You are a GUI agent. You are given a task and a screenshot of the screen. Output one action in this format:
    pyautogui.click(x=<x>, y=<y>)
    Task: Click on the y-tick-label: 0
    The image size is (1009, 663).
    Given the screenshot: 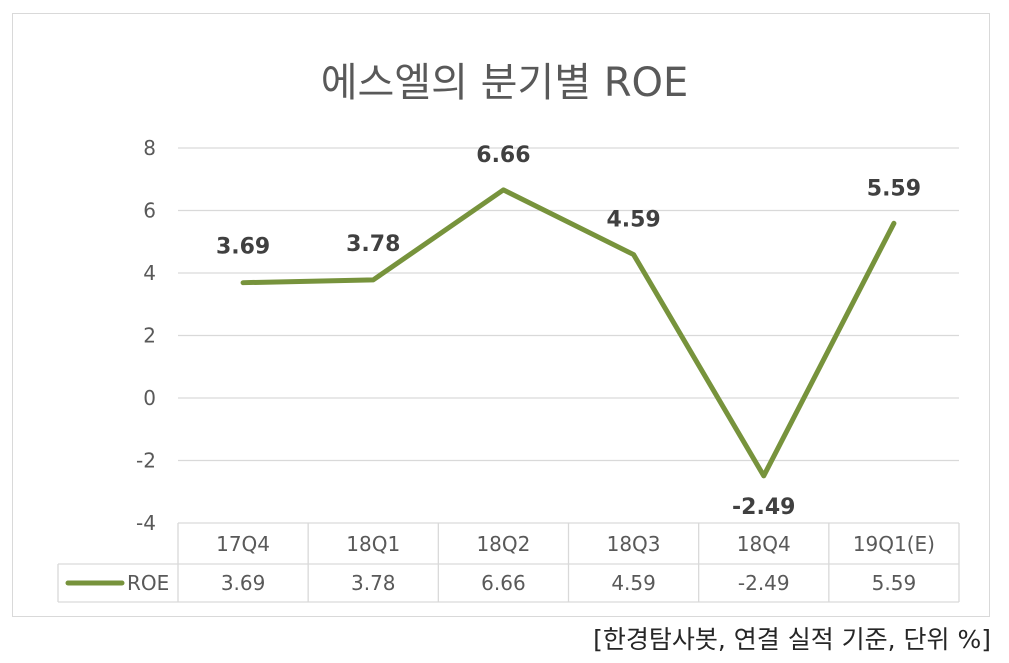 What is the action you would take?
    pyautogui.click(x=149, y=398)
    